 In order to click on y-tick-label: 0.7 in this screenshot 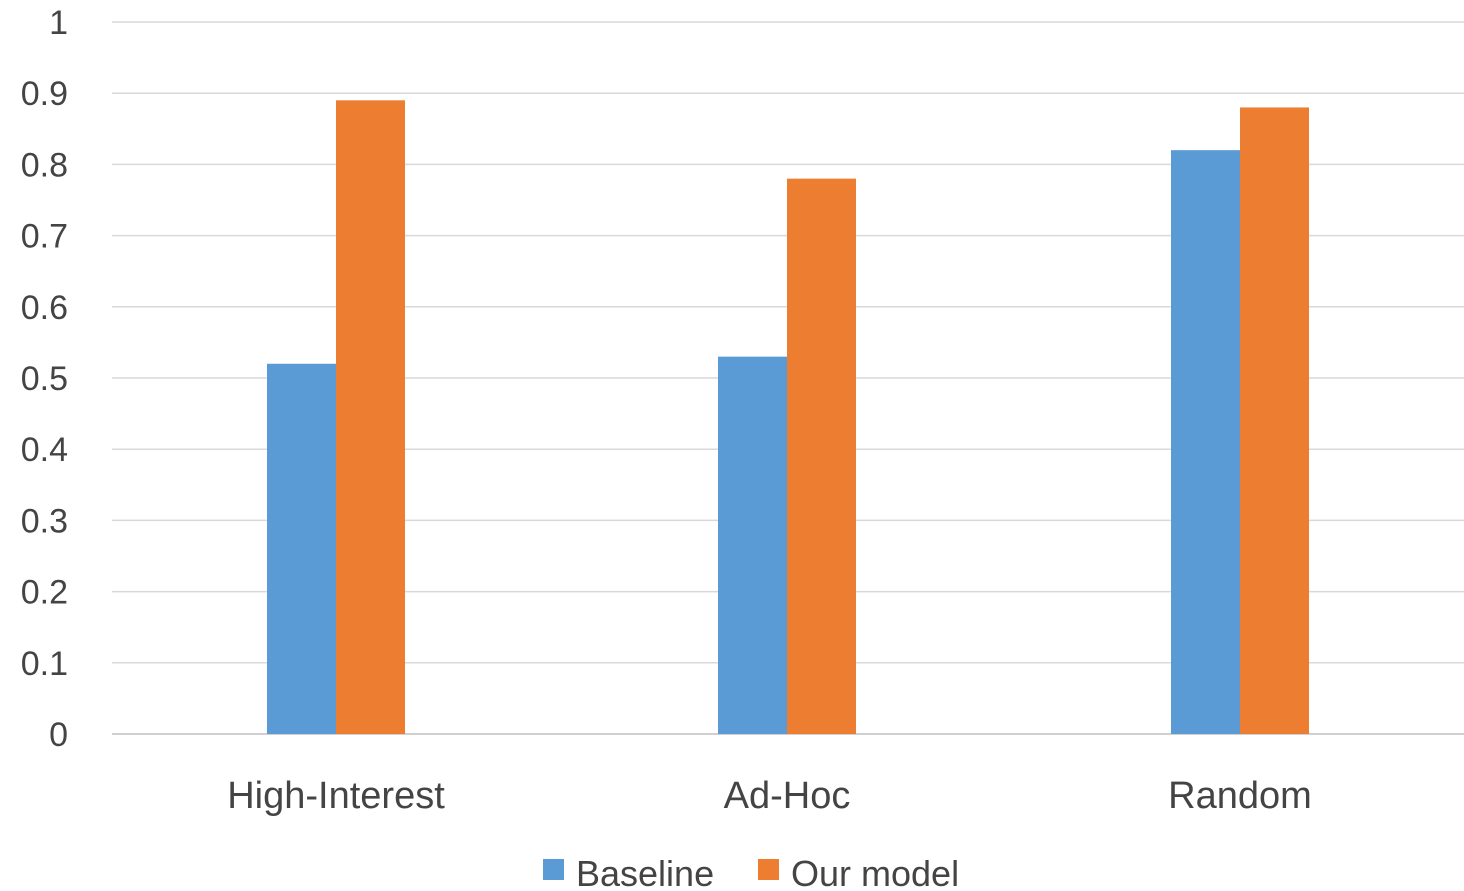, I will do `click(44, 237)`.